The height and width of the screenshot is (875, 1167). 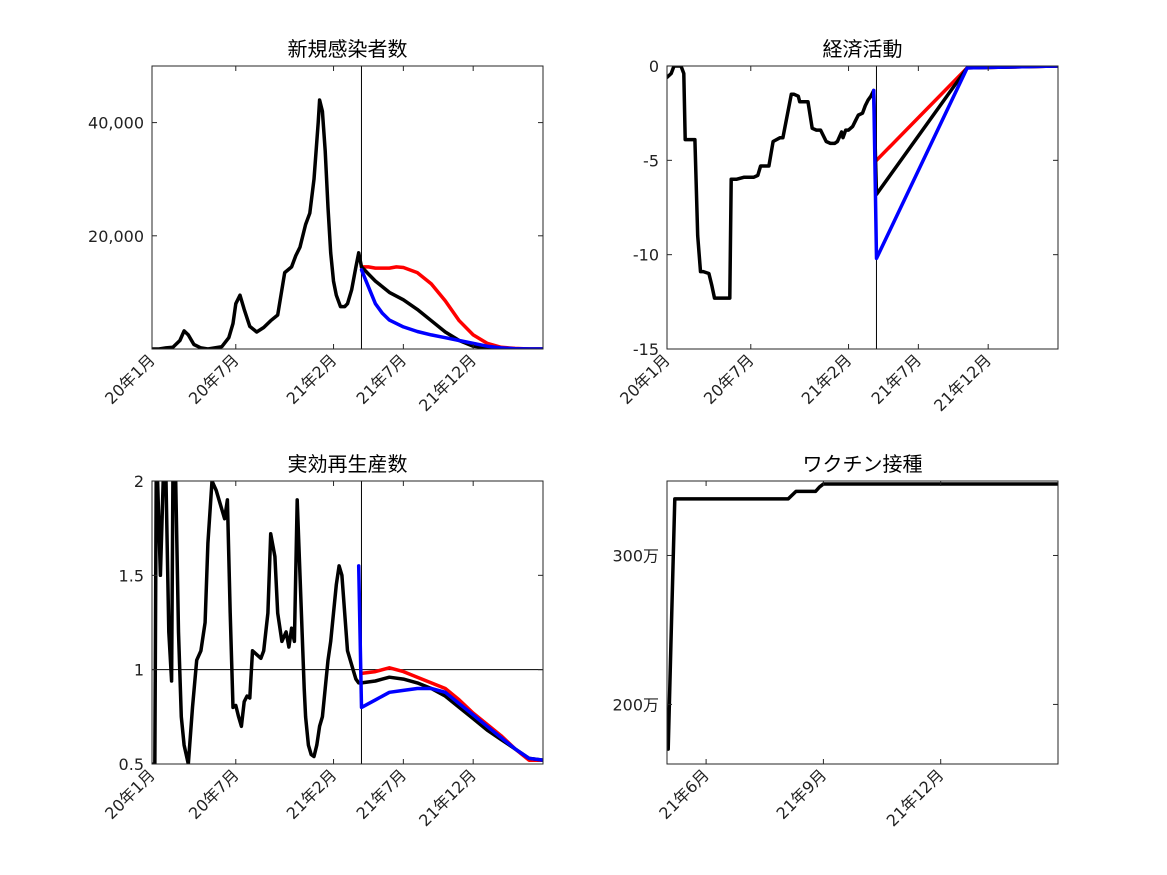 I want to click on y-tick-label: 0.5, so click(x=131, y=764).